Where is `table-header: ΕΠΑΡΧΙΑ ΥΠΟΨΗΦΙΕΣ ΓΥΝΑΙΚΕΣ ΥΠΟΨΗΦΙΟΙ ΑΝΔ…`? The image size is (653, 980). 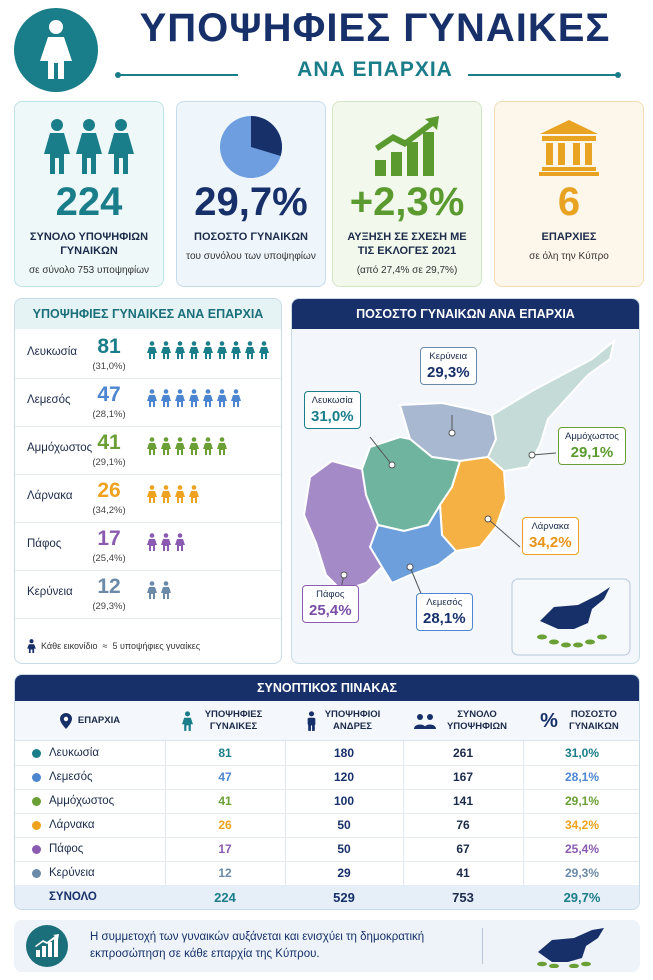 table-header: ΕΠΑΡΧΙΑ ΥΠΟΨΗΦΙΕΣ ΓΥΝΑΙΚΕΣ ΥΠΟΨΗΦΙΟΙ ΑΝΔ… is located at coordinates (327, 721).